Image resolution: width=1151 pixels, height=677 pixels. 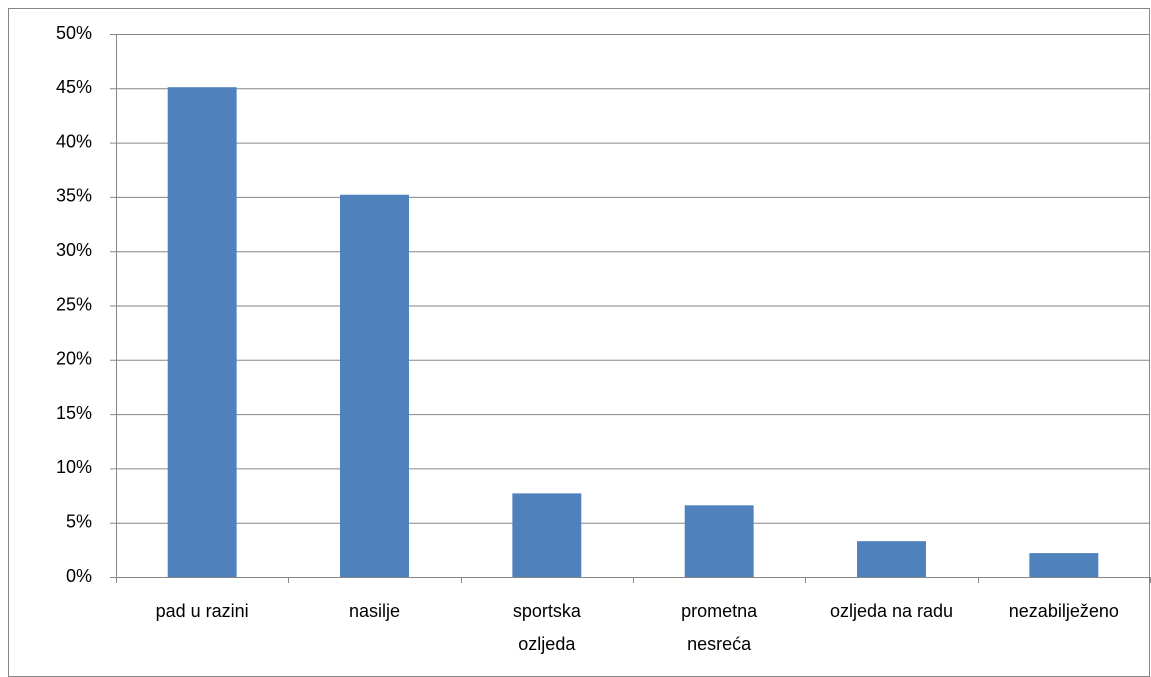 I want to click on x-tick-label: ozljeda na radu, so click(x=891, y=611).